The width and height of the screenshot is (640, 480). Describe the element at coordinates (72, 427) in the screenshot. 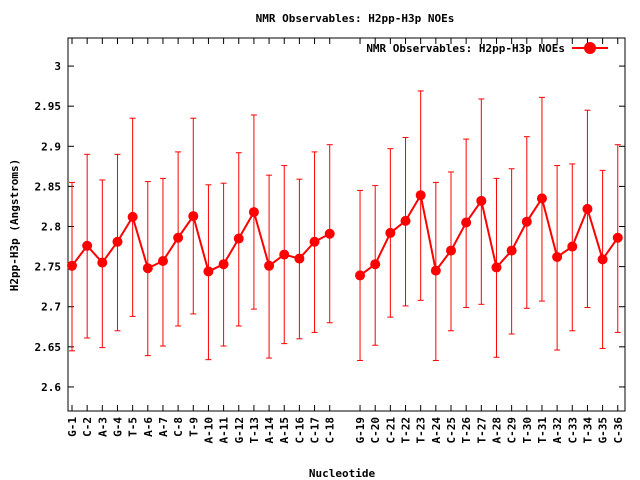

I see `x-tick-label: G-1` at that location.